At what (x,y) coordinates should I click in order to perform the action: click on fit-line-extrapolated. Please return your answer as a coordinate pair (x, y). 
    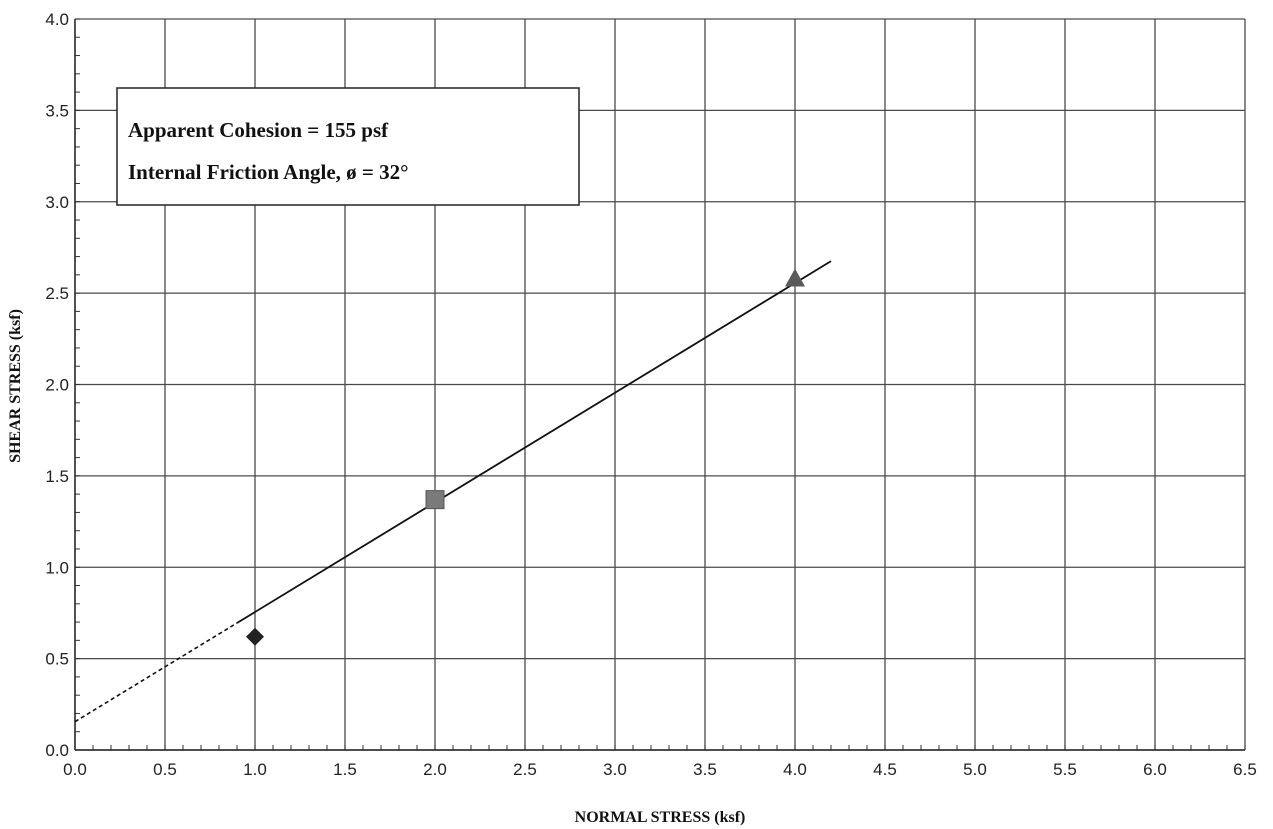
    Looking at the image, I should click on (156, 672).